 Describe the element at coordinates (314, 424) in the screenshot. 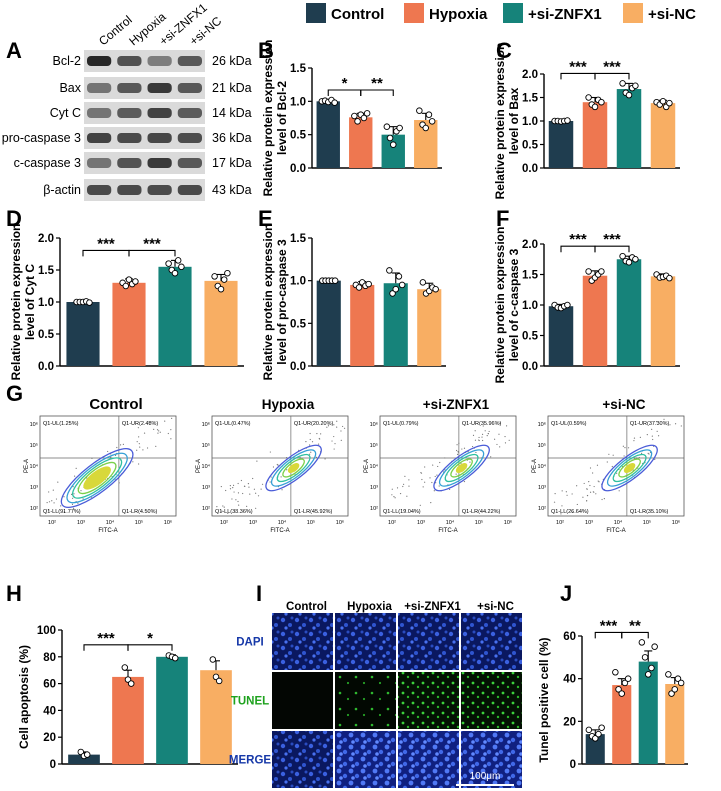

I see `quadrant-label-ur: Q1-UR(20.20%)` at that location.